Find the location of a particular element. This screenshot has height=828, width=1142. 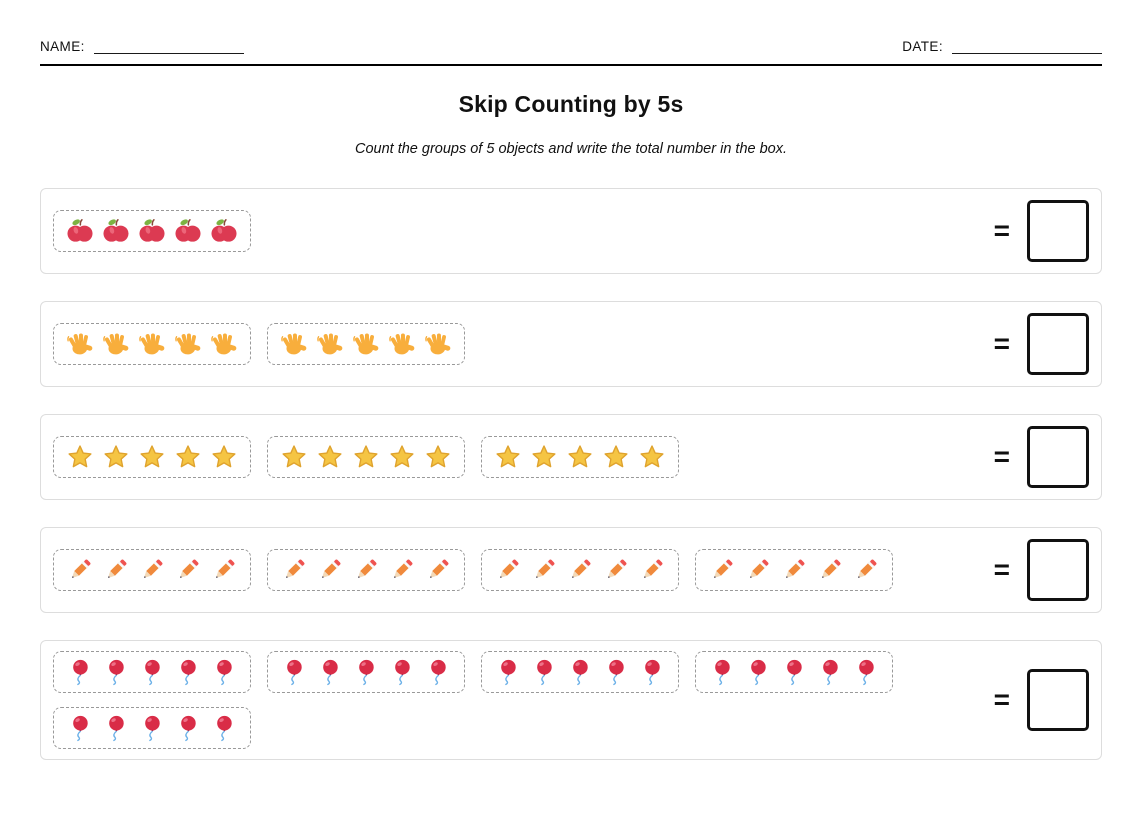

date-input-line is located at coordinates (1027, 46).